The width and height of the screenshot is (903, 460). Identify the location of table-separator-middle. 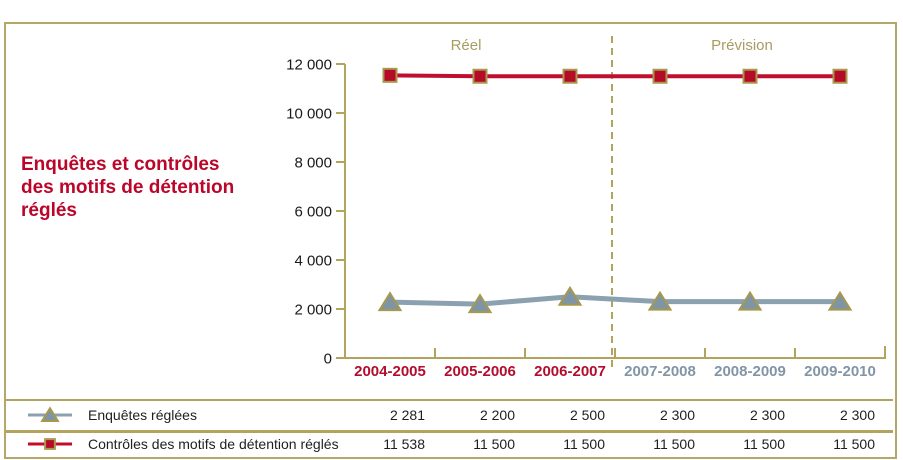
(449, 431).